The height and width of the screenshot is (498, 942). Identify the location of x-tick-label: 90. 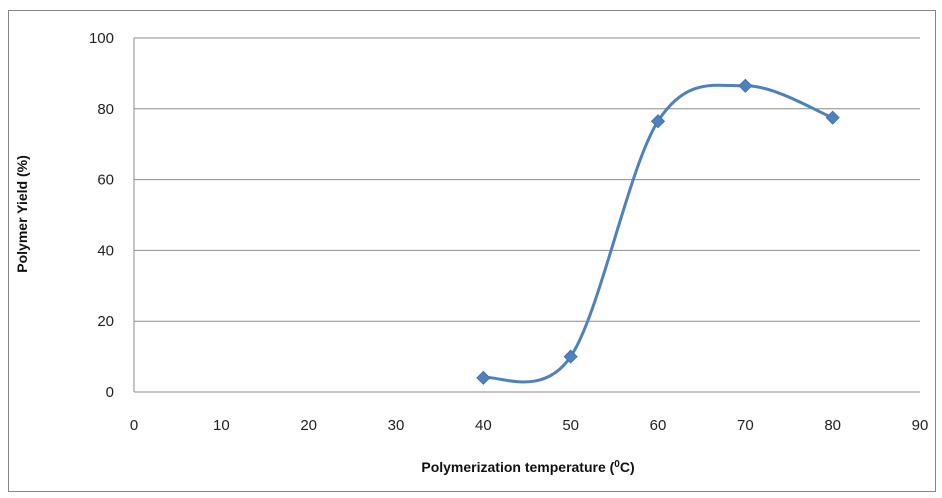
(920, 425).